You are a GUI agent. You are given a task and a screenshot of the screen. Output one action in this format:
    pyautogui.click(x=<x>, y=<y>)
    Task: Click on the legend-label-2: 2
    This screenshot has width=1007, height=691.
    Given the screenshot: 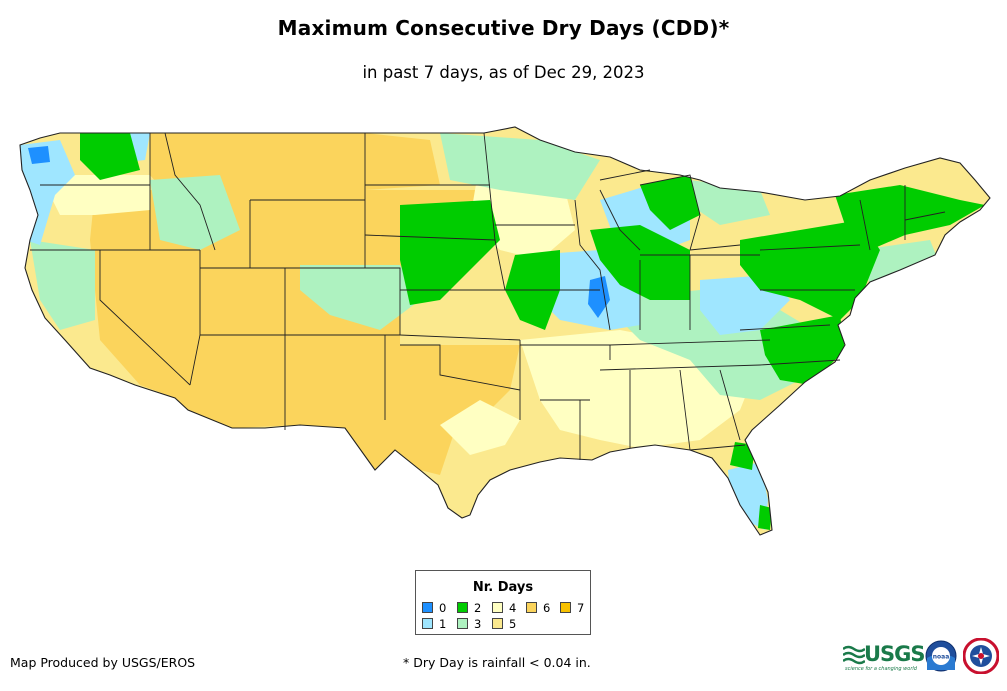 What is the action you would take?
    pyautogui.click(x=478, y=608)
    